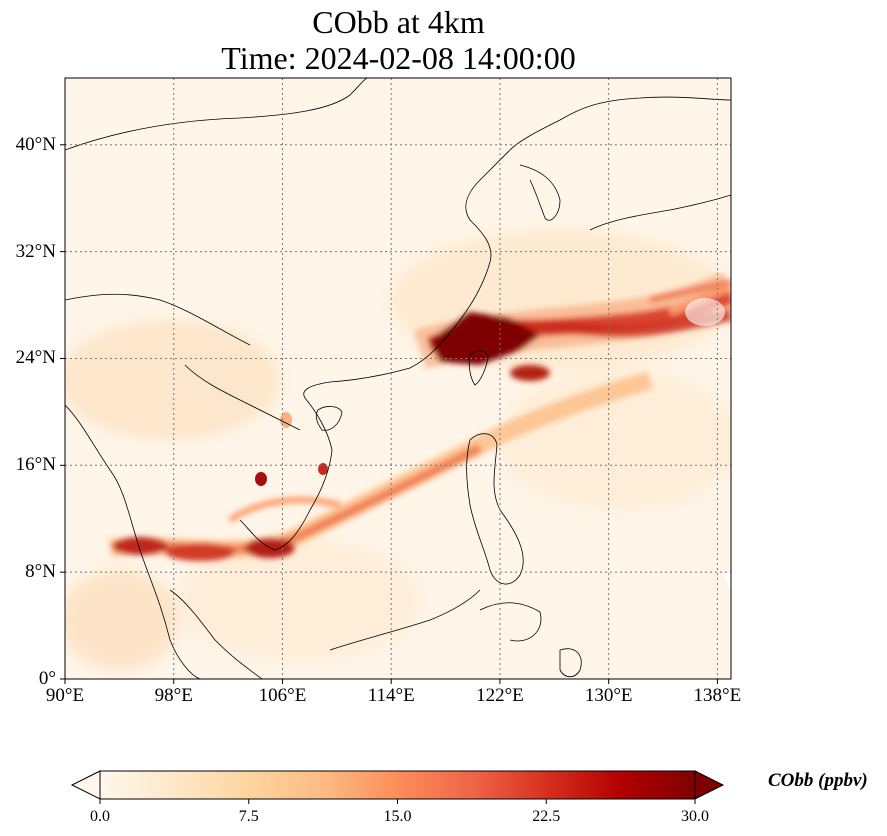  What do you see at coordinates (35, 465) in the screenshot?
I see `y-tick-label: 16°N` at bounding box center [35, 465].